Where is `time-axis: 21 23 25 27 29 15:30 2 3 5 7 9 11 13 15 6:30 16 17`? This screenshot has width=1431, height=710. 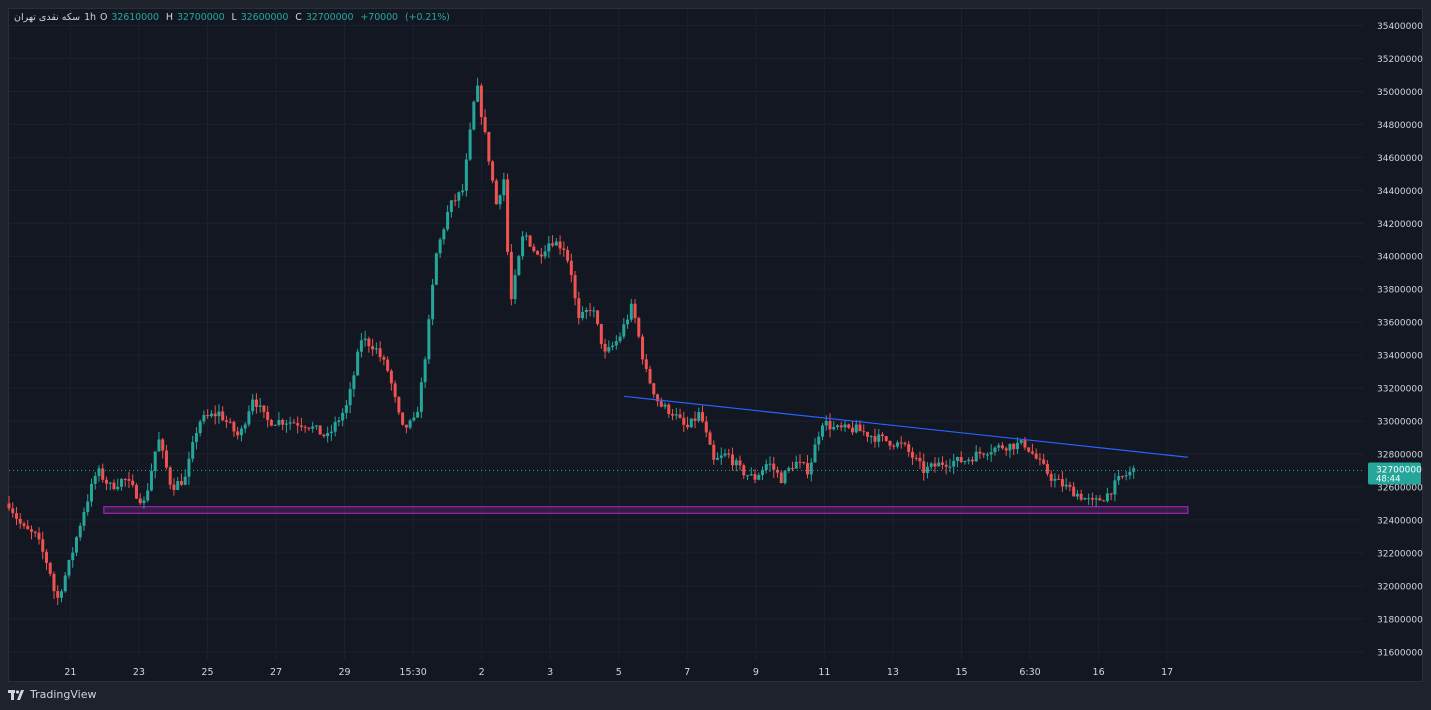
time-axis: 21 23 25 27 29 15:30 2 3 5 7 9 11 13 15 6:30 16 17 is located at coordinates (618, 672).